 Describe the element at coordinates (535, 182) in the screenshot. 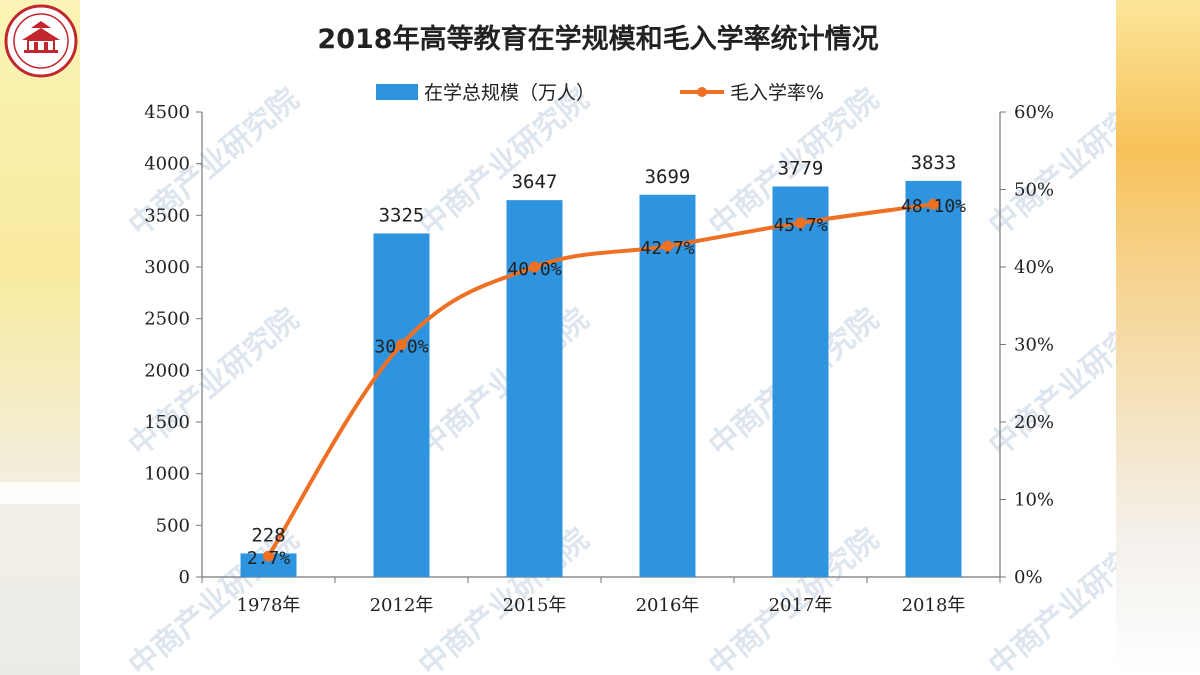

I see `bar-value-label: 3647` at that location.